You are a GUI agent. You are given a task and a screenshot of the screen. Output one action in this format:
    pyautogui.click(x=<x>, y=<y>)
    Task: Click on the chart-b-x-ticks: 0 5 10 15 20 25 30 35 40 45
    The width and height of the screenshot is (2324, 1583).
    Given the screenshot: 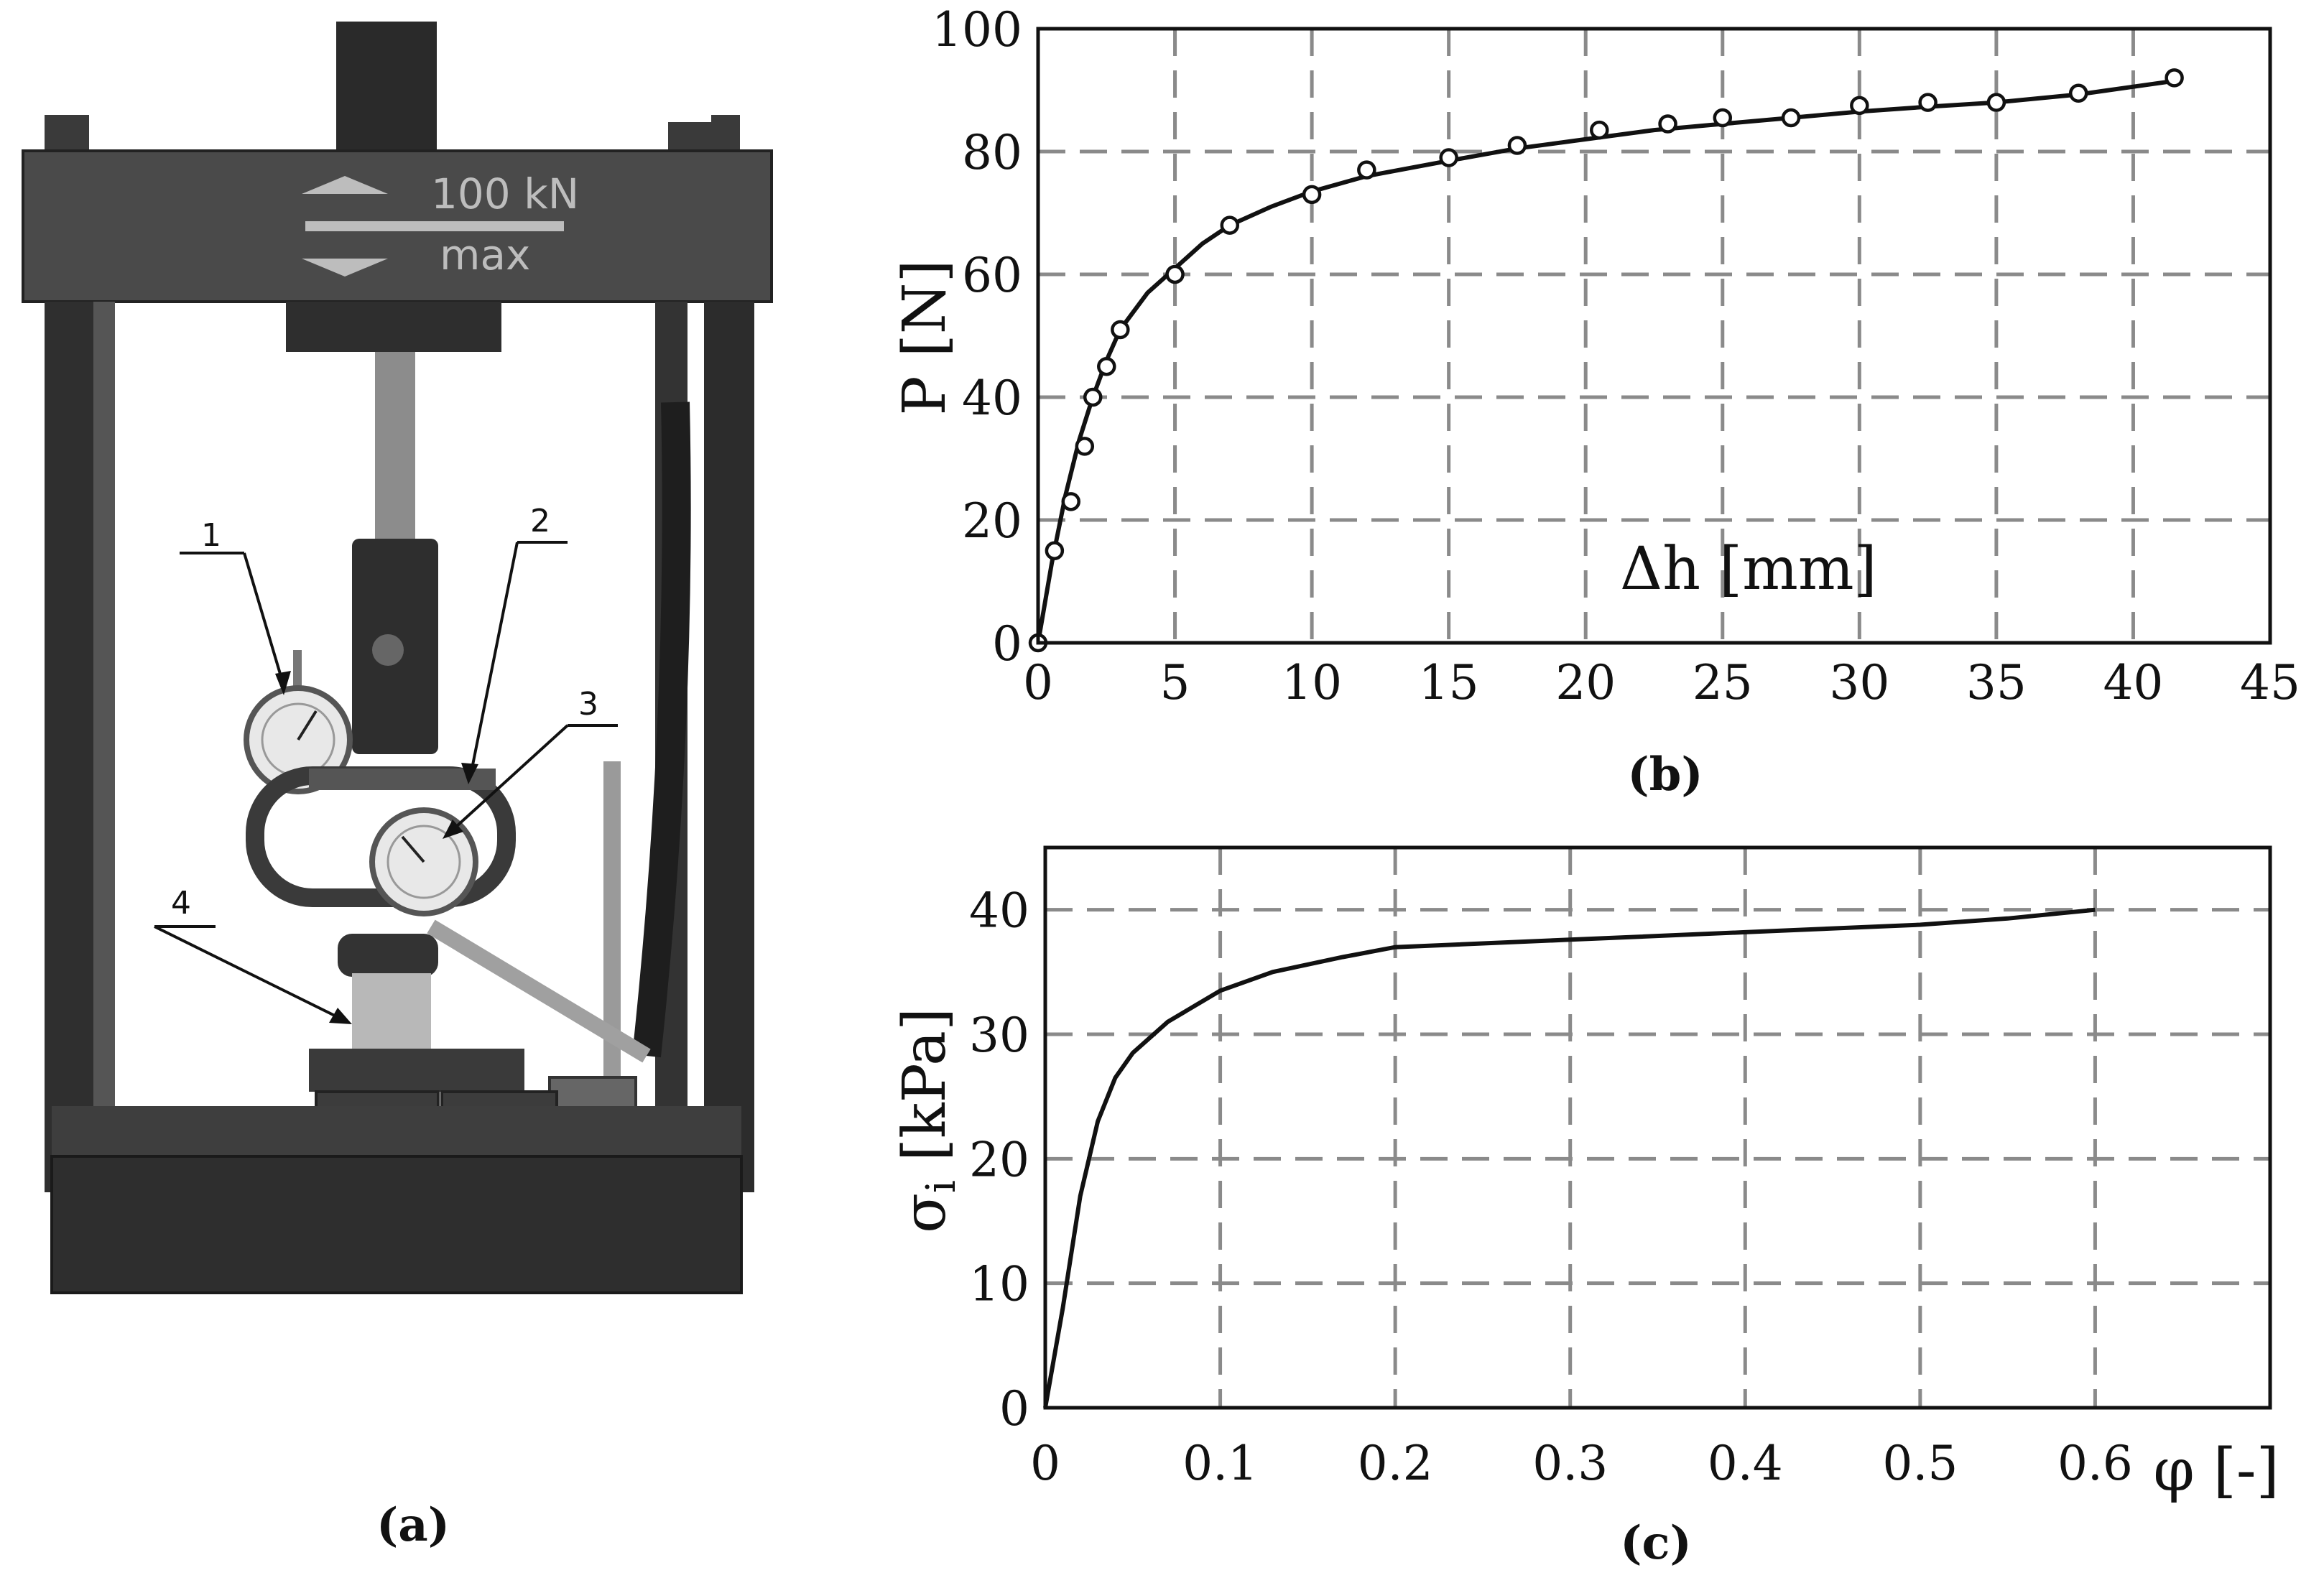 What is the action you would take?
    pyautogui.click(x=1661, y=682)
    